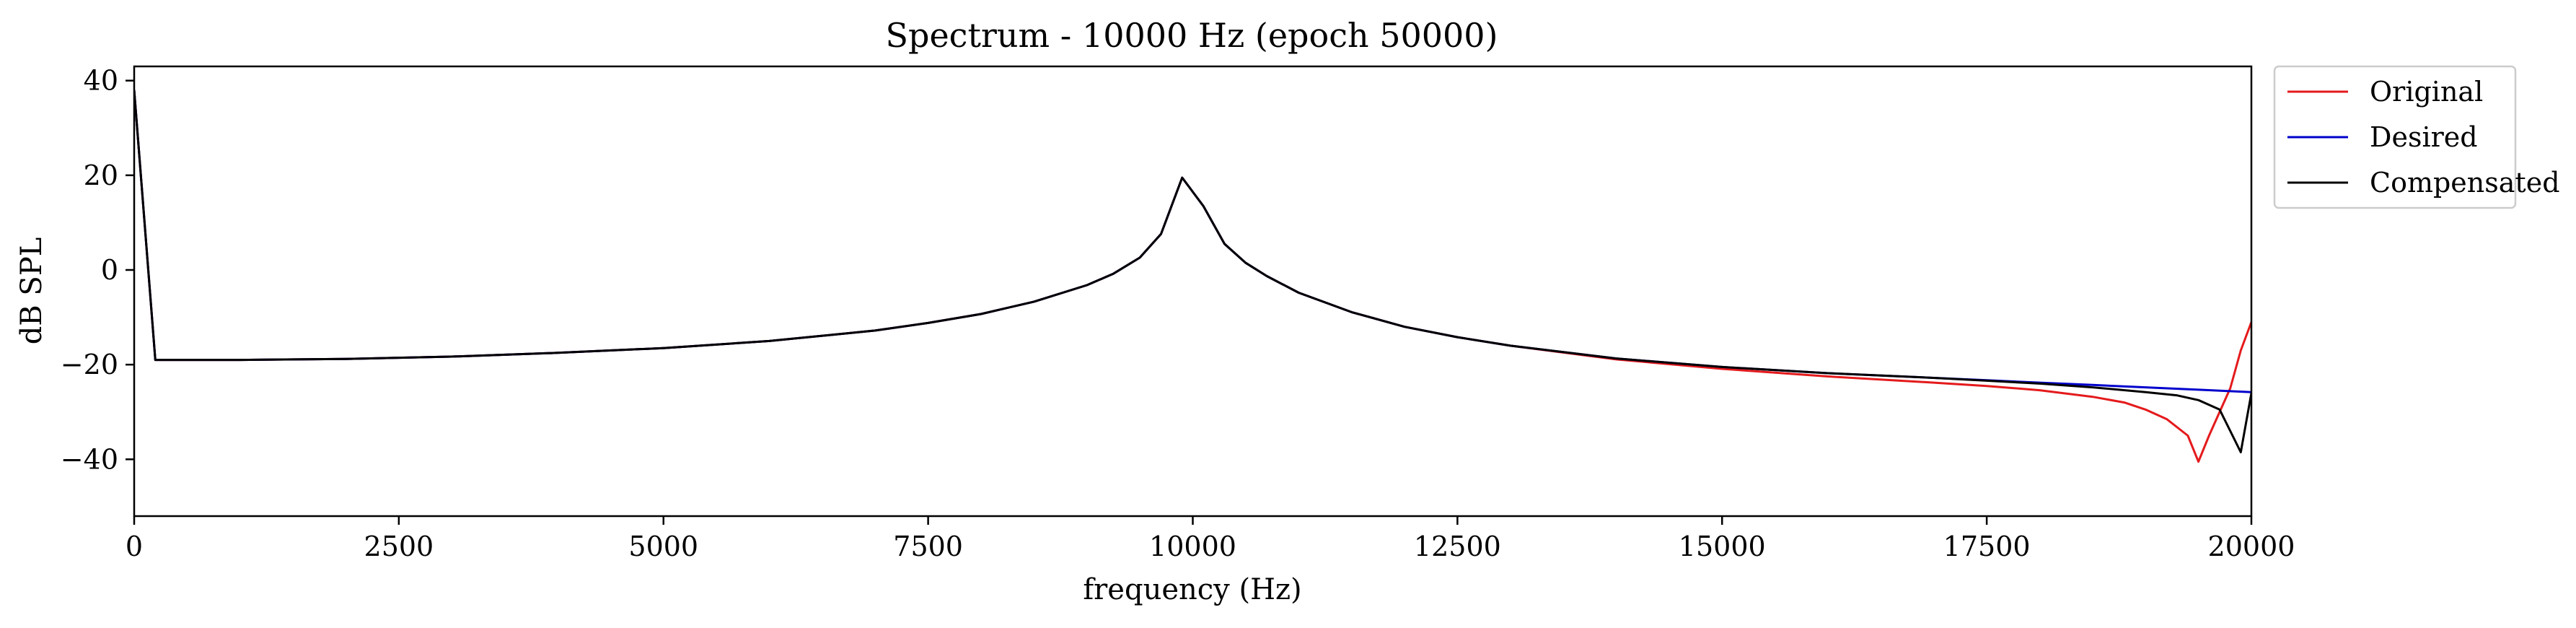 This screenshot has height=628, width=2576. Describe the element at coordinates (2465, 183) in the screenshot. I see `legend-label-compensated: Compensated` at that location.